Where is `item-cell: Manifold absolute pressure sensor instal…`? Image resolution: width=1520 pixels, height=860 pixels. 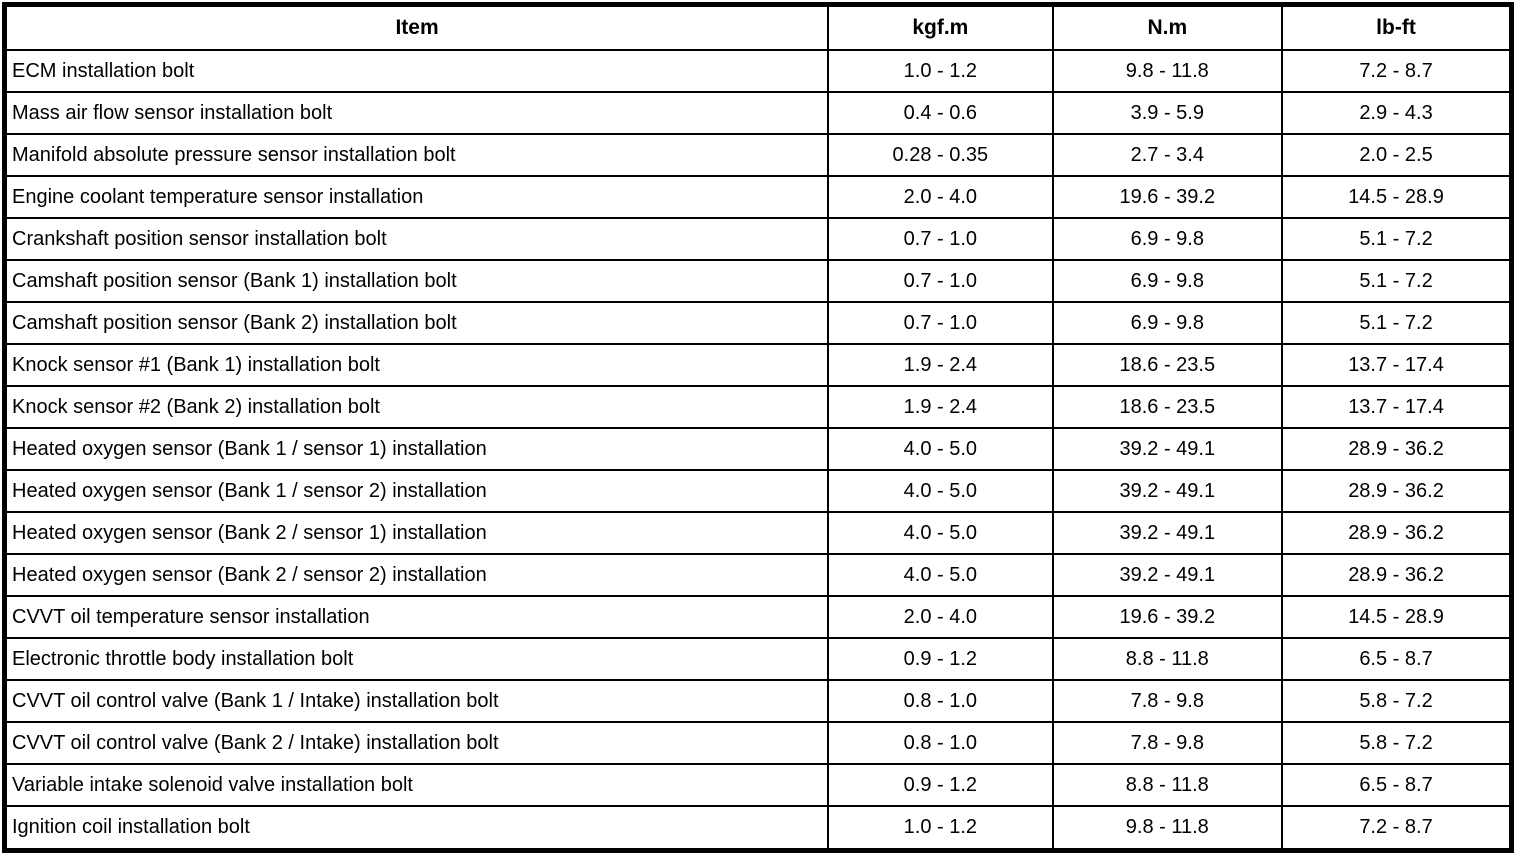
item-cell: Manifold absolute pressure sensor instal… is located at coordinates (416, 155).